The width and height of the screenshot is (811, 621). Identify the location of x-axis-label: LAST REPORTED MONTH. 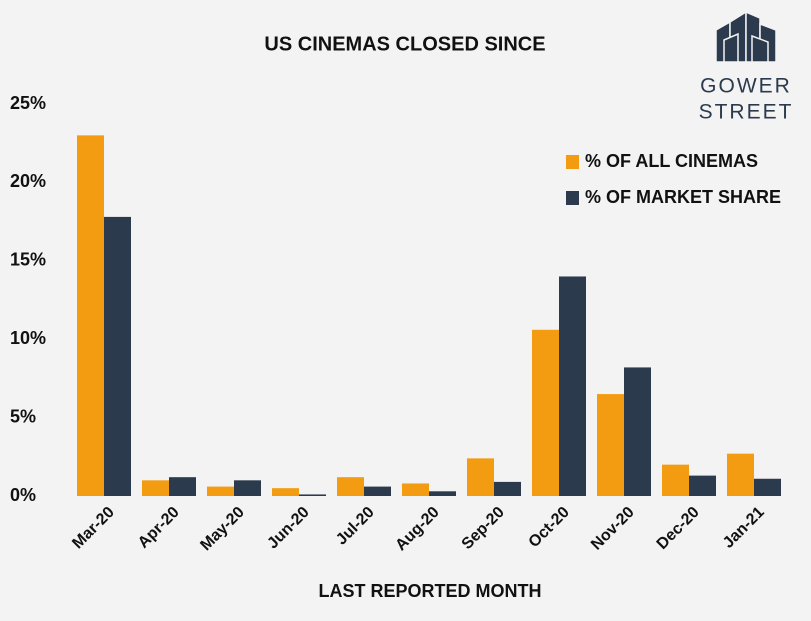
(430, 591).